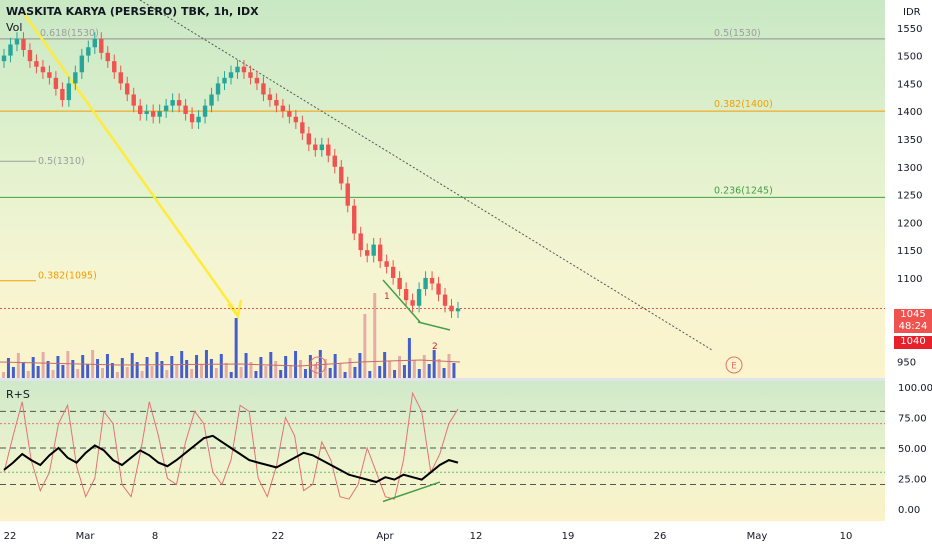 This screenshot has width=932, height=550. I want to click on bar-countdown: 48:24, so click(913, 326).